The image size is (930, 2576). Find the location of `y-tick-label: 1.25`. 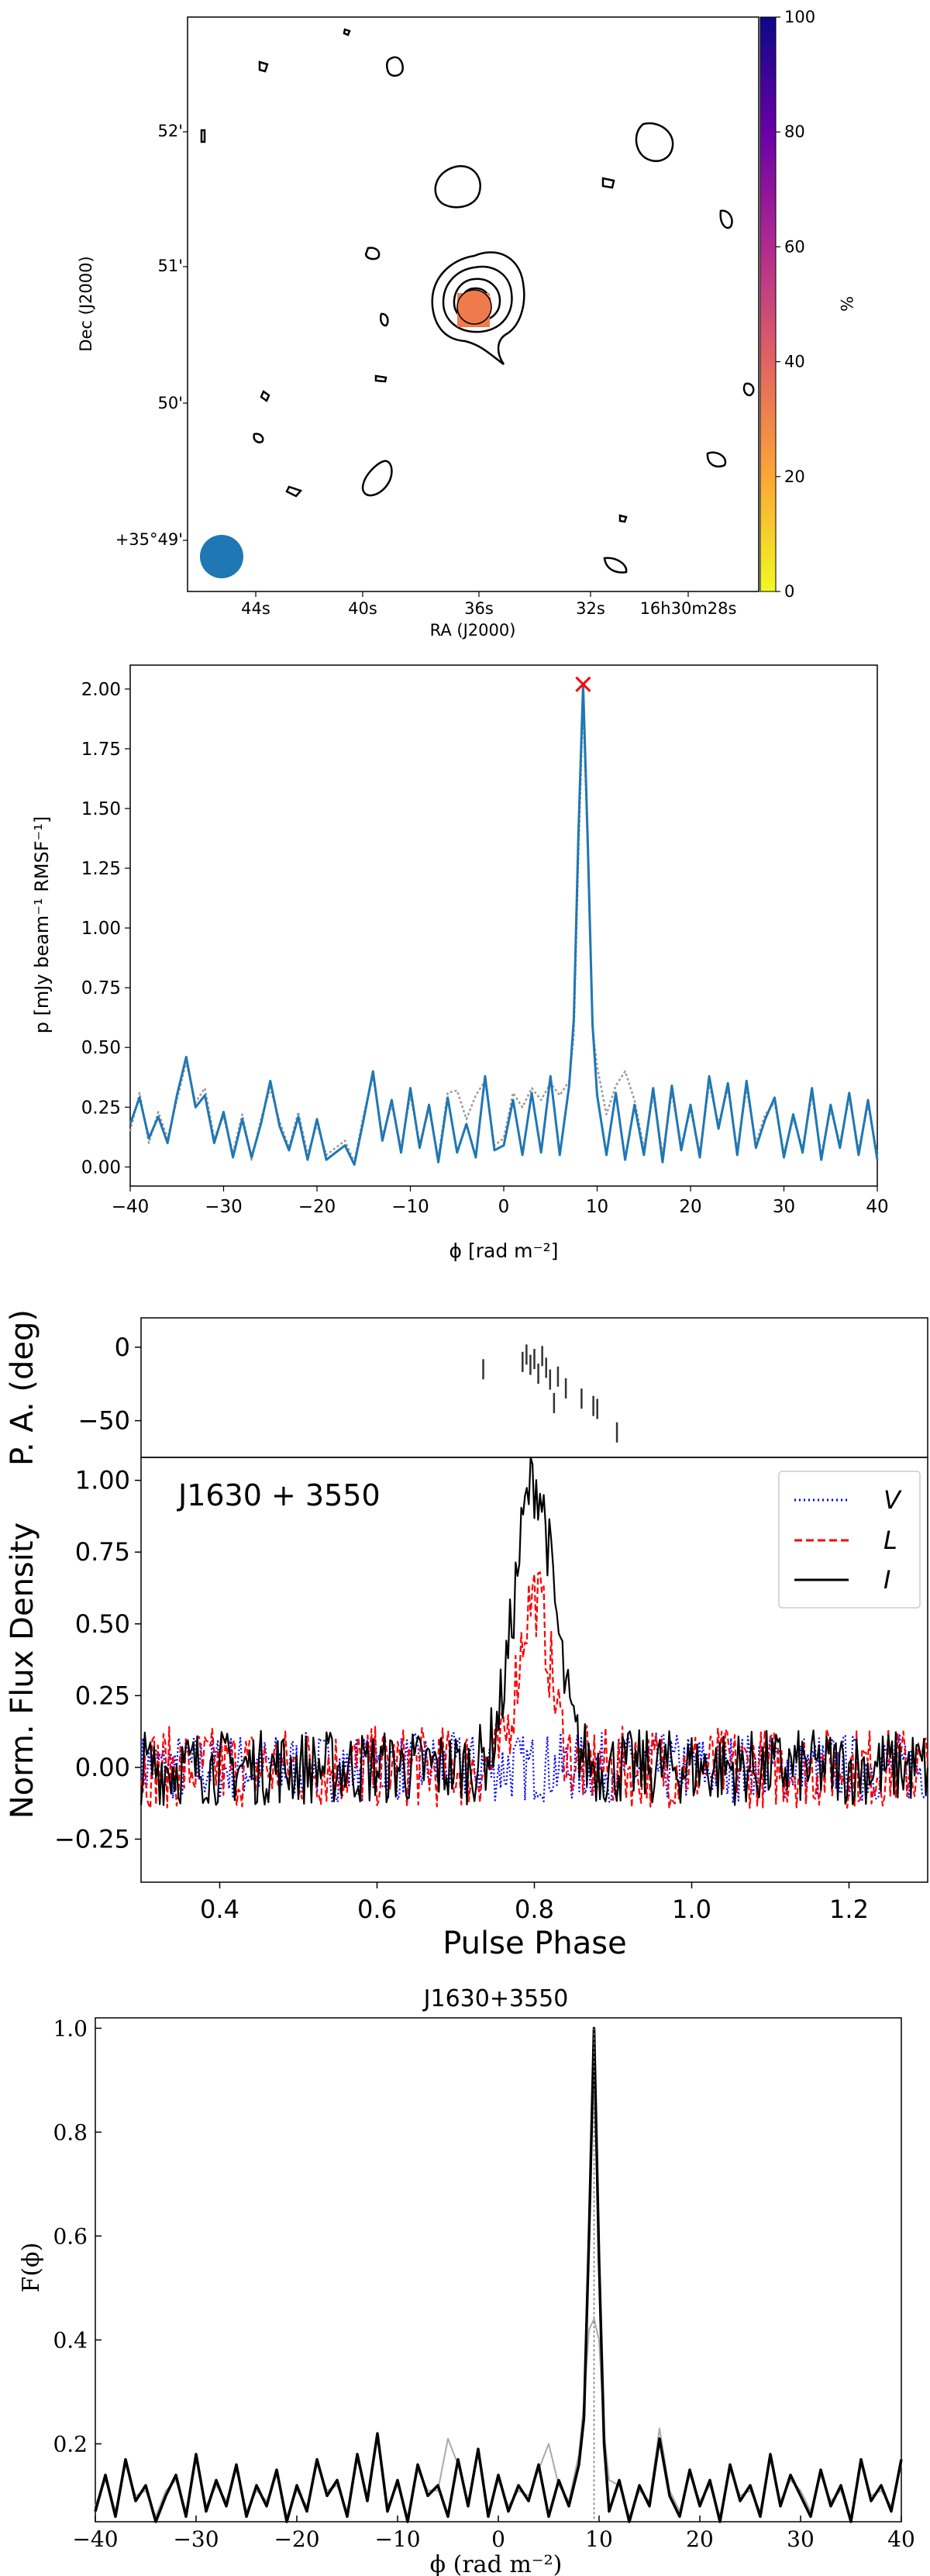

y-tick-label: 1.25 is located at coordinates (101, 869).